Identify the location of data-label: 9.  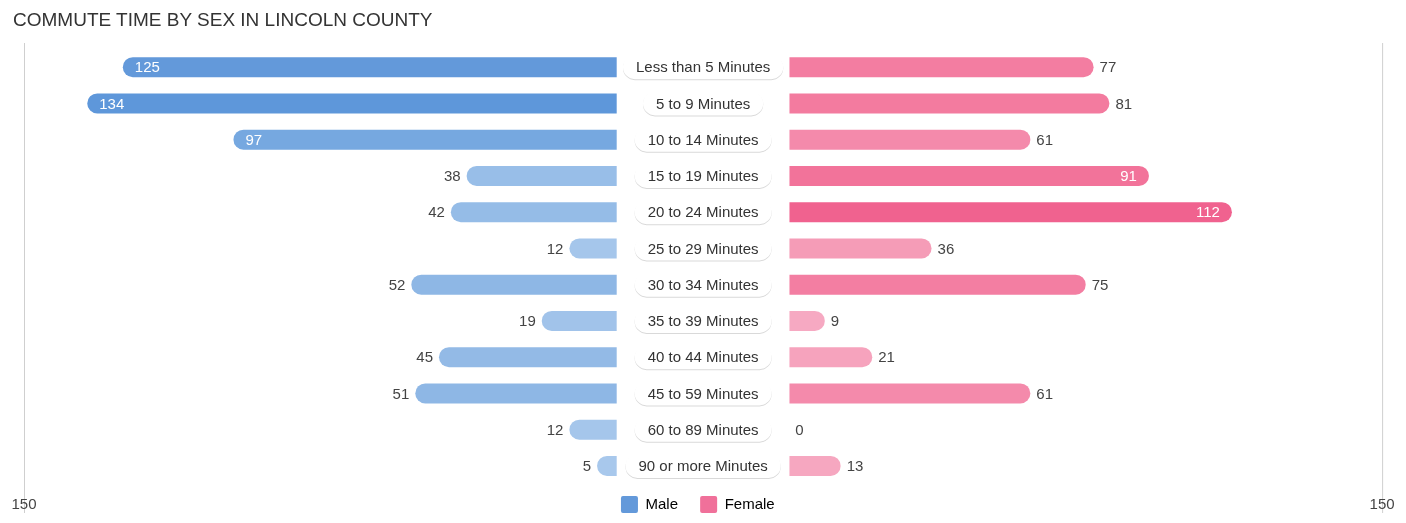
(835, 321).